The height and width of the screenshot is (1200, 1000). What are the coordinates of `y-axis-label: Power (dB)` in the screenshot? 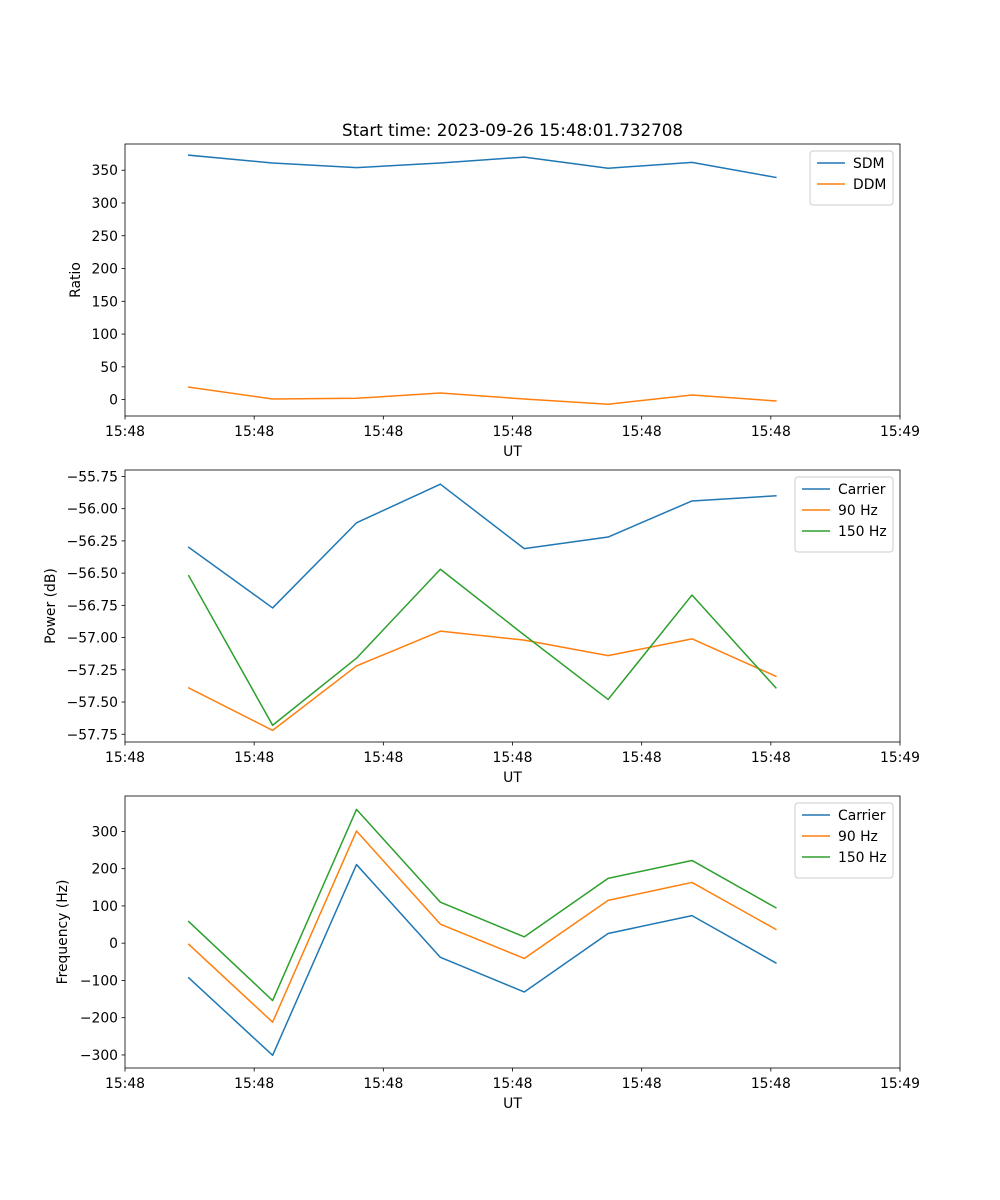 It's located at (51, 606).